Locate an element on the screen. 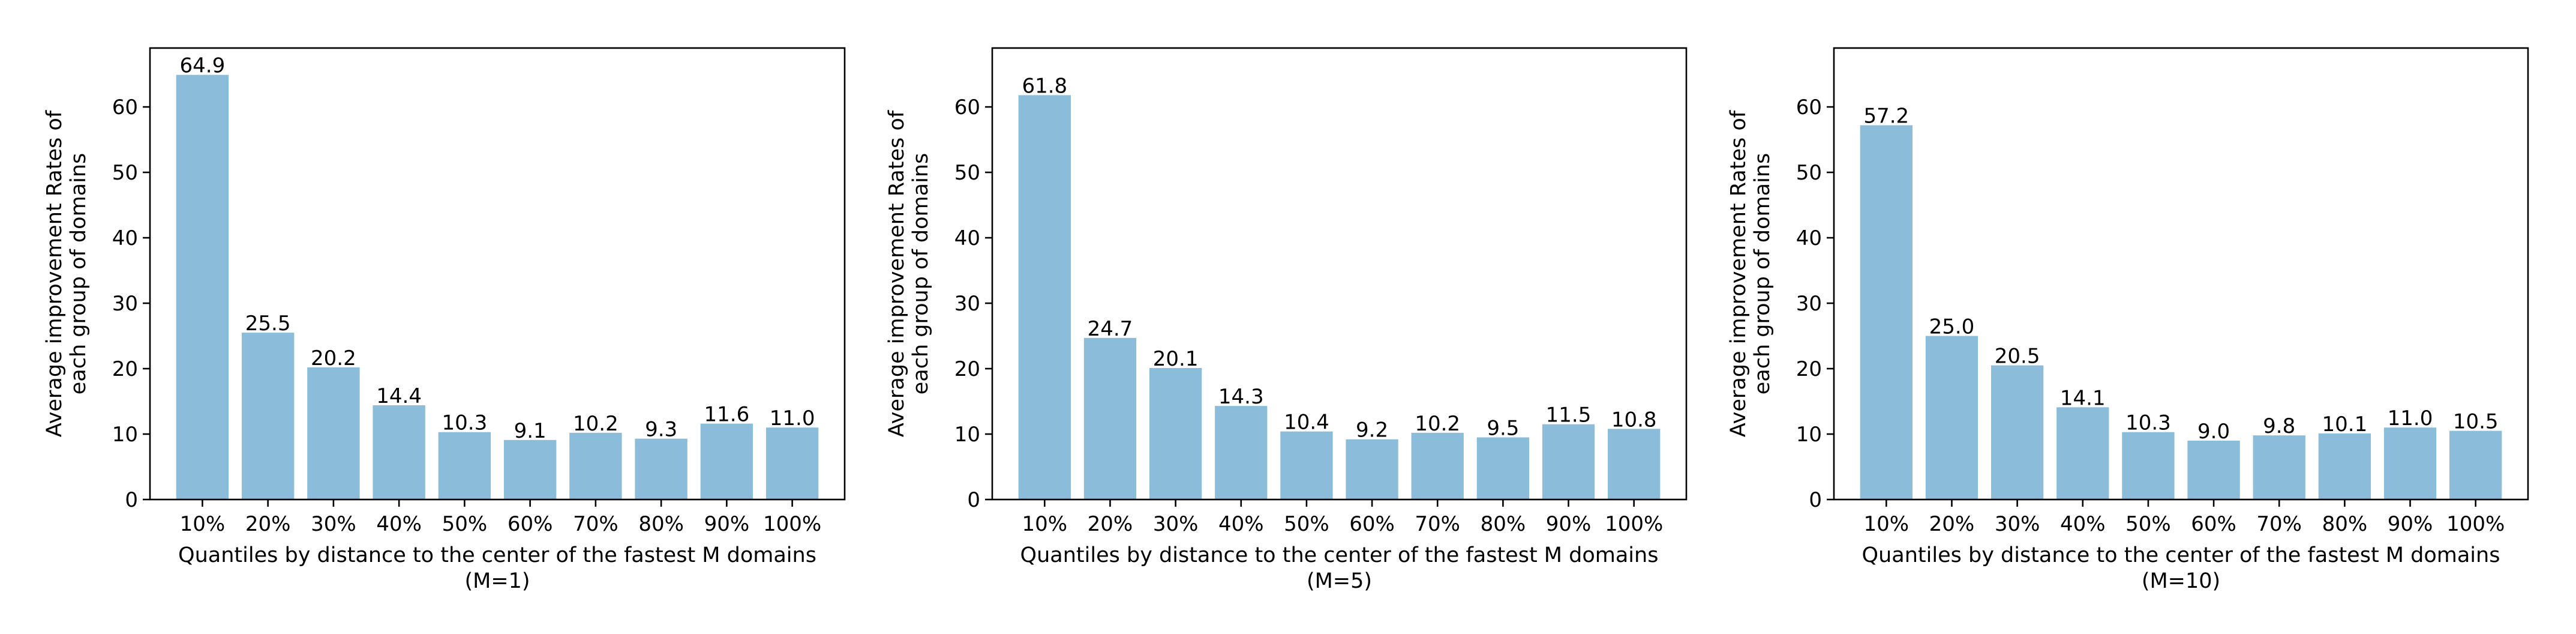 This screenshot has width=2576, height=634. x-tick-label: 70% is located at coordinates (2279, 524).